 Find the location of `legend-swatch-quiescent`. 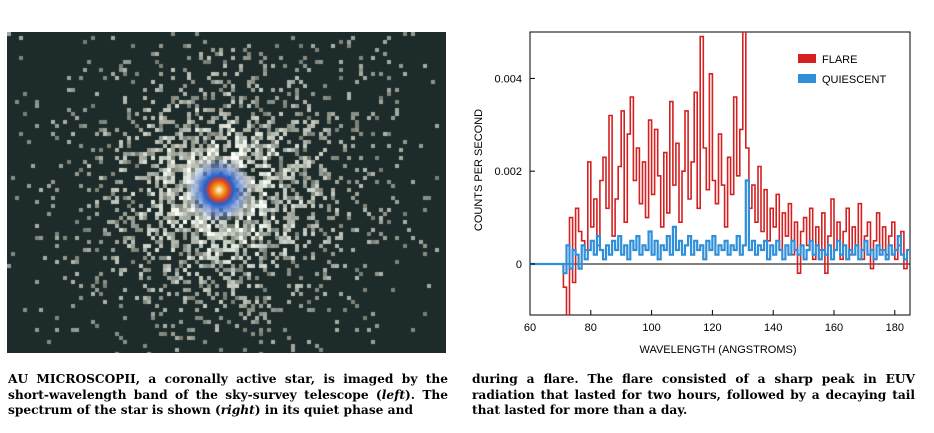

legend-swatch-quiescent is located at coordinates (807, 78).